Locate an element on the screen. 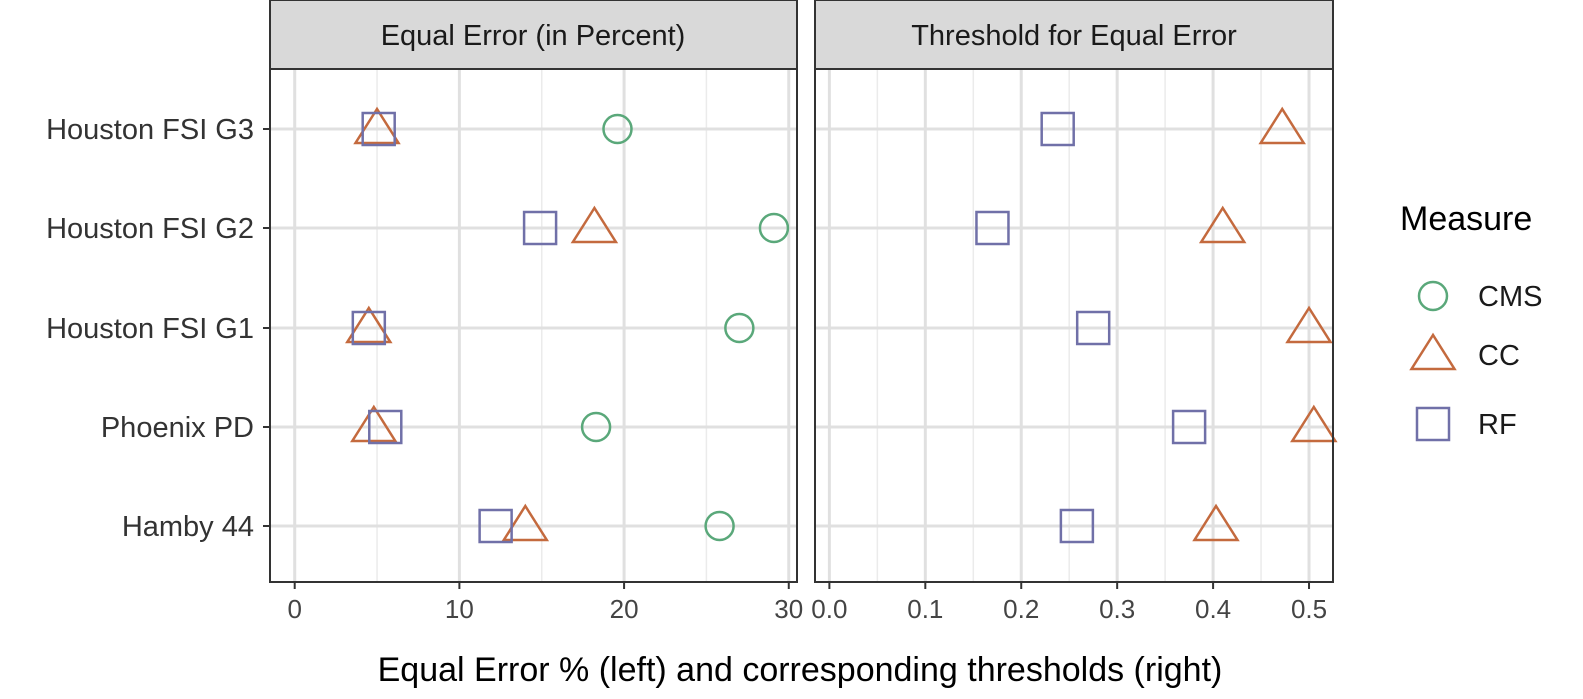 The height and width of the screenshot is (699, 1583). legend-key-rf is located at coordinates (1433, 424).